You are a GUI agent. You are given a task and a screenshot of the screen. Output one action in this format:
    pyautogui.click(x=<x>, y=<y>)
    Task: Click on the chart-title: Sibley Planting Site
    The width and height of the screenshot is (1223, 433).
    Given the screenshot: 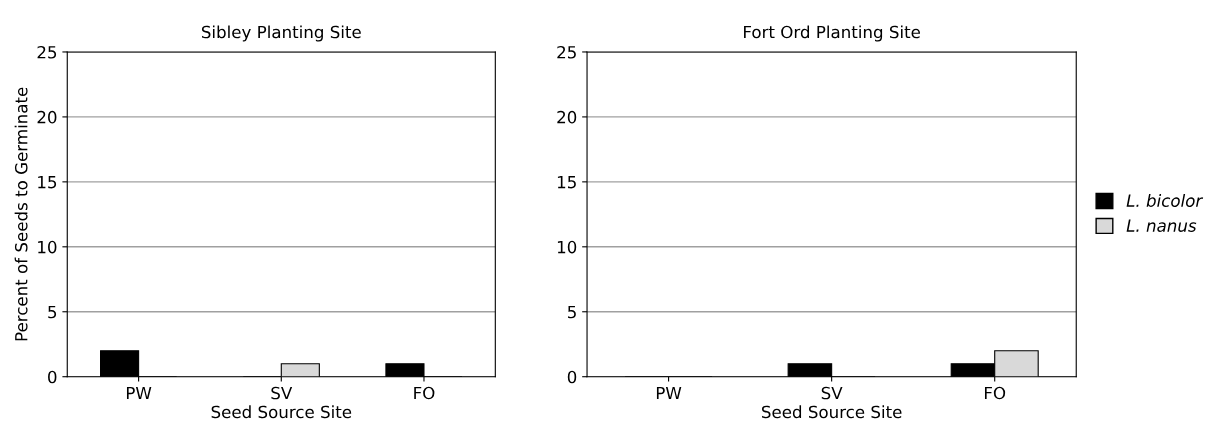 What is the action you would take?
    pyautogui.click(x=281, y=33)
    